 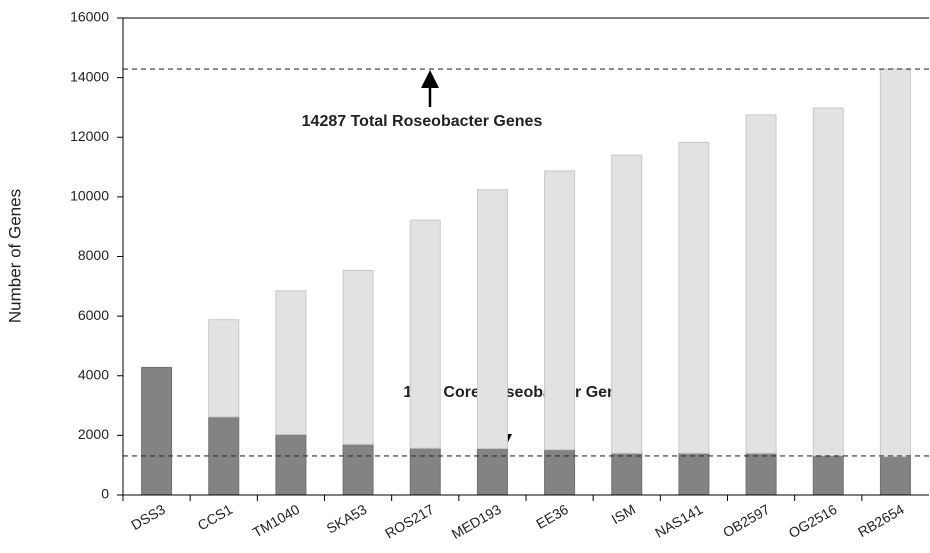 What do you see at coordinates (93, 374) in the screenshot?
I see `y-tick-label: 4000` at bounding box center [93, 374].